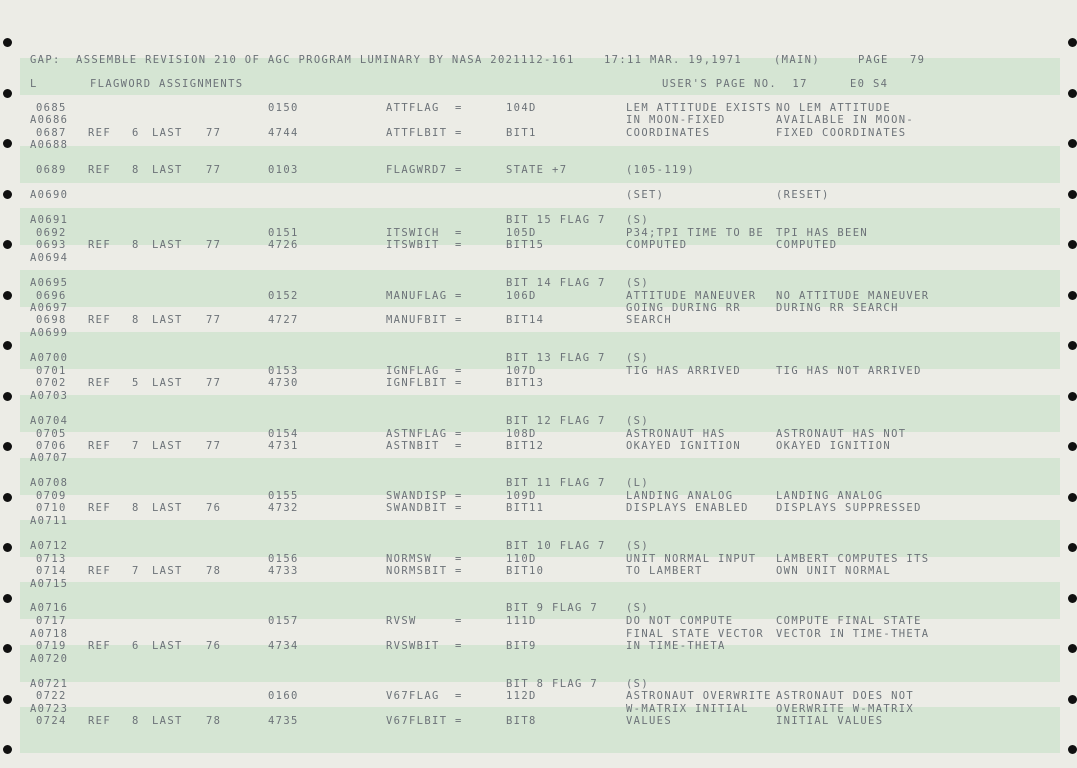 This screenshot has height=768, width=1077. Describe the element at coordinates (283, 508) in the screenshot. I see `address: 4732` at that location.